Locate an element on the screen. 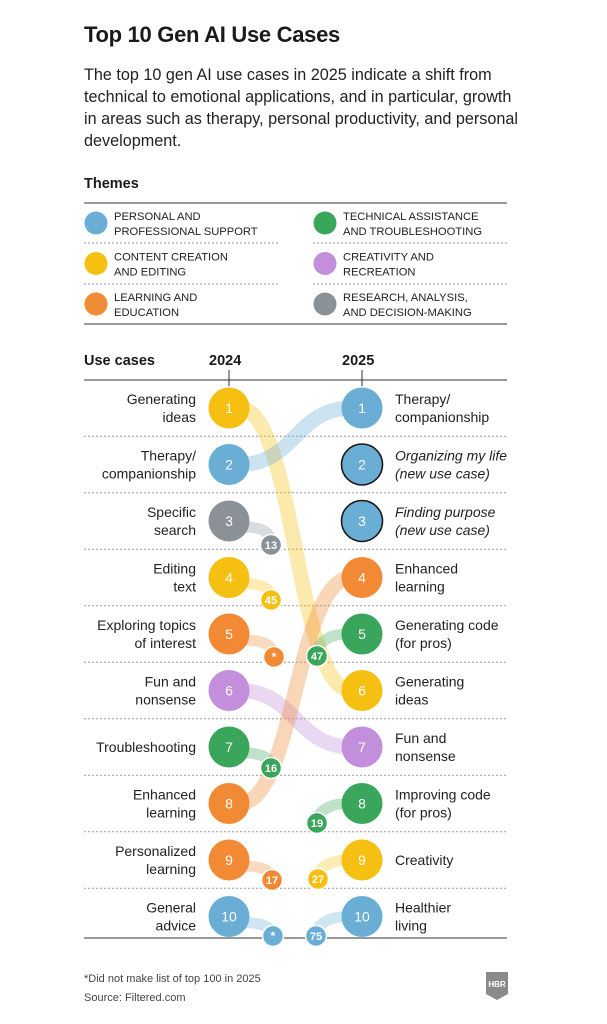  themes-heading: Themes is located at coordinates (111, 184).